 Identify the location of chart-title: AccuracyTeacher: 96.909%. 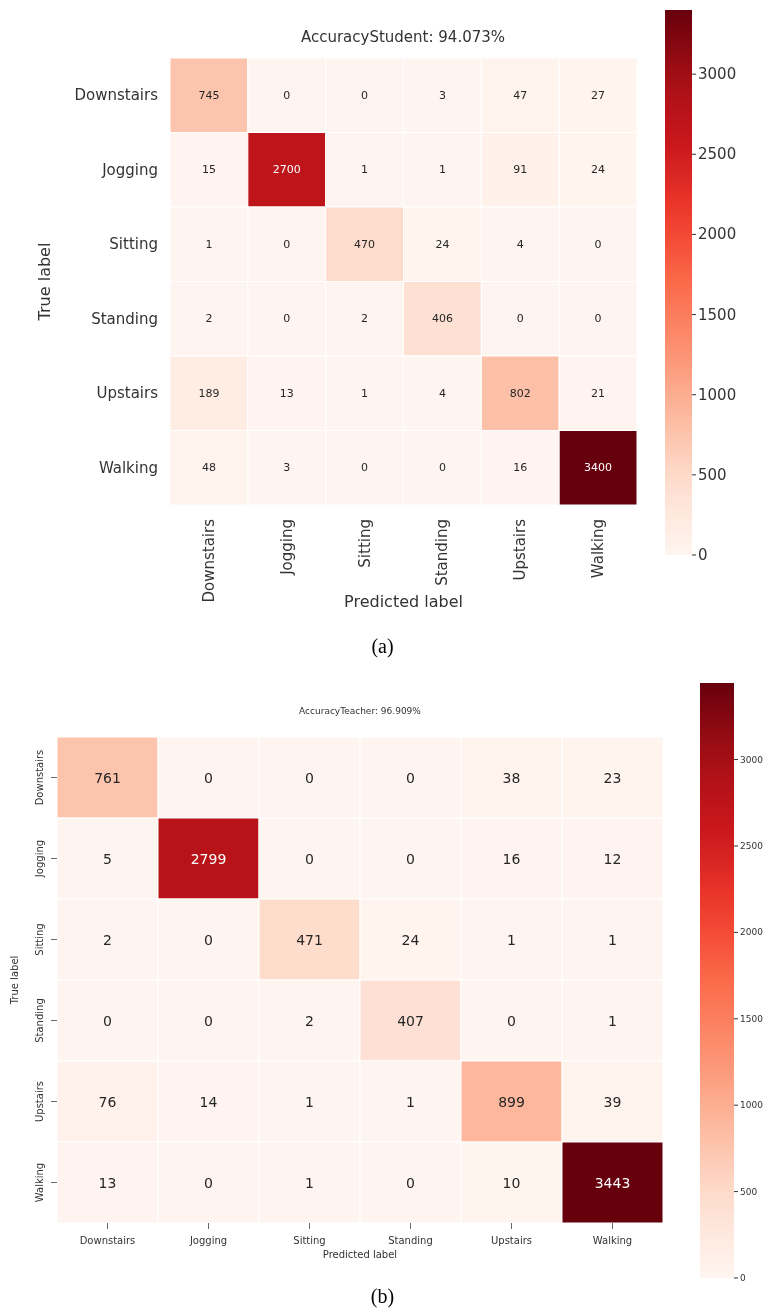
(360, 711).